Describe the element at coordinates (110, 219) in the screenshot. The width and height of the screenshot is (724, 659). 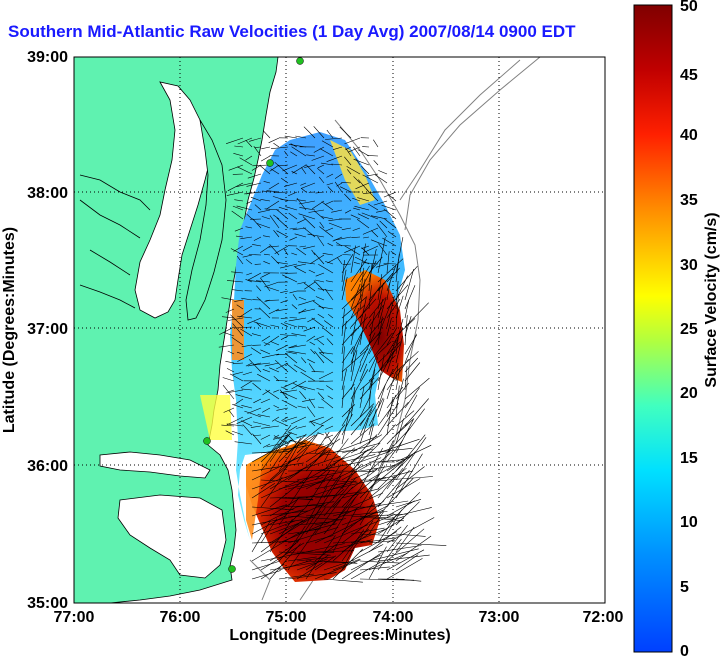
I see `rappahannock-river` at that location.